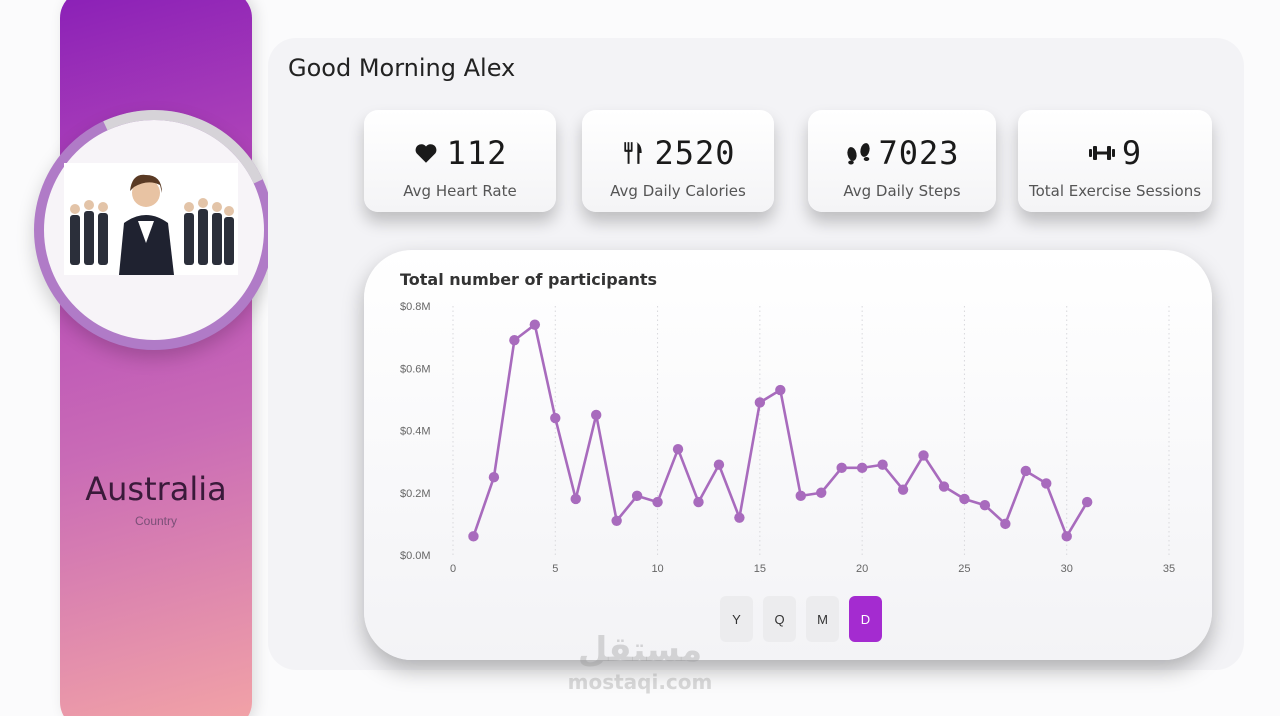  I want to click on watermark: مستقل mostaqi.com, so click(640, 662).